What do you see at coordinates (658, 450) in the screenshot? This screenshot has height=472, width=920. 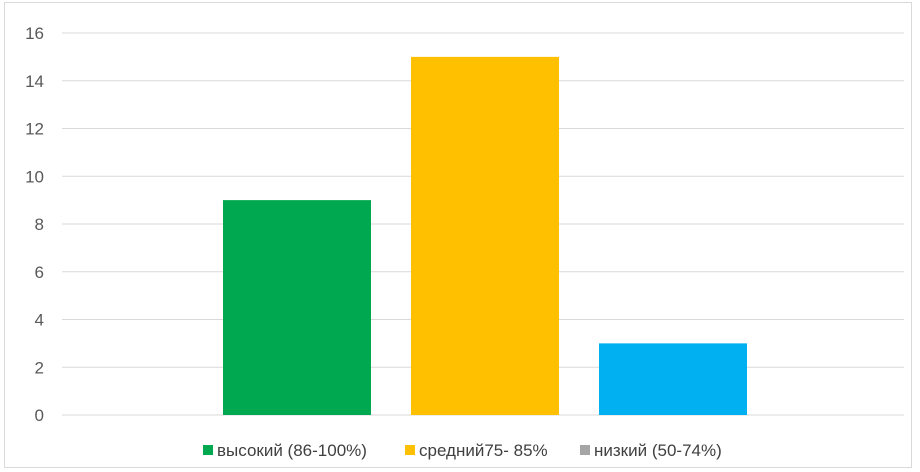 I see `legend-label-3: низкий (50-74%)` at bounding box center [658, 450].